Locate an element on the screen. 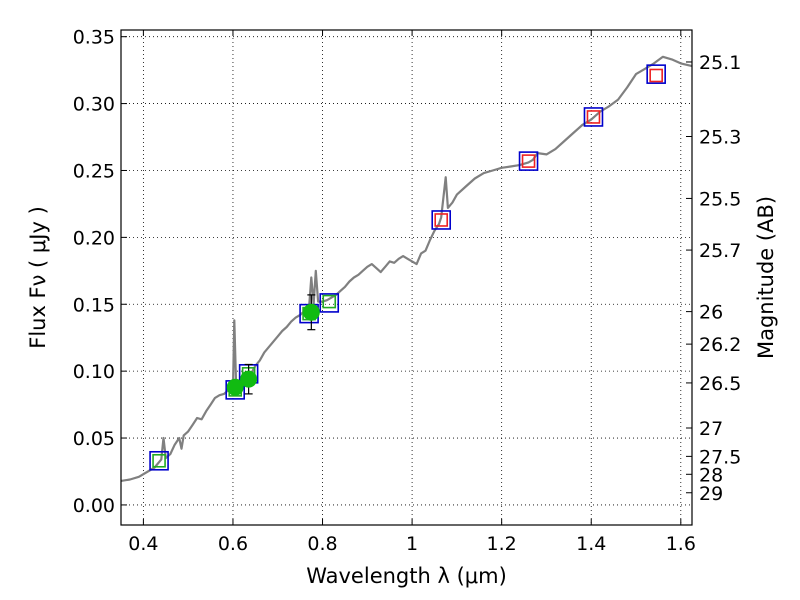 The image size is (800, 600). x-tick-label: 0.4 is located at coordinates (143, 544).